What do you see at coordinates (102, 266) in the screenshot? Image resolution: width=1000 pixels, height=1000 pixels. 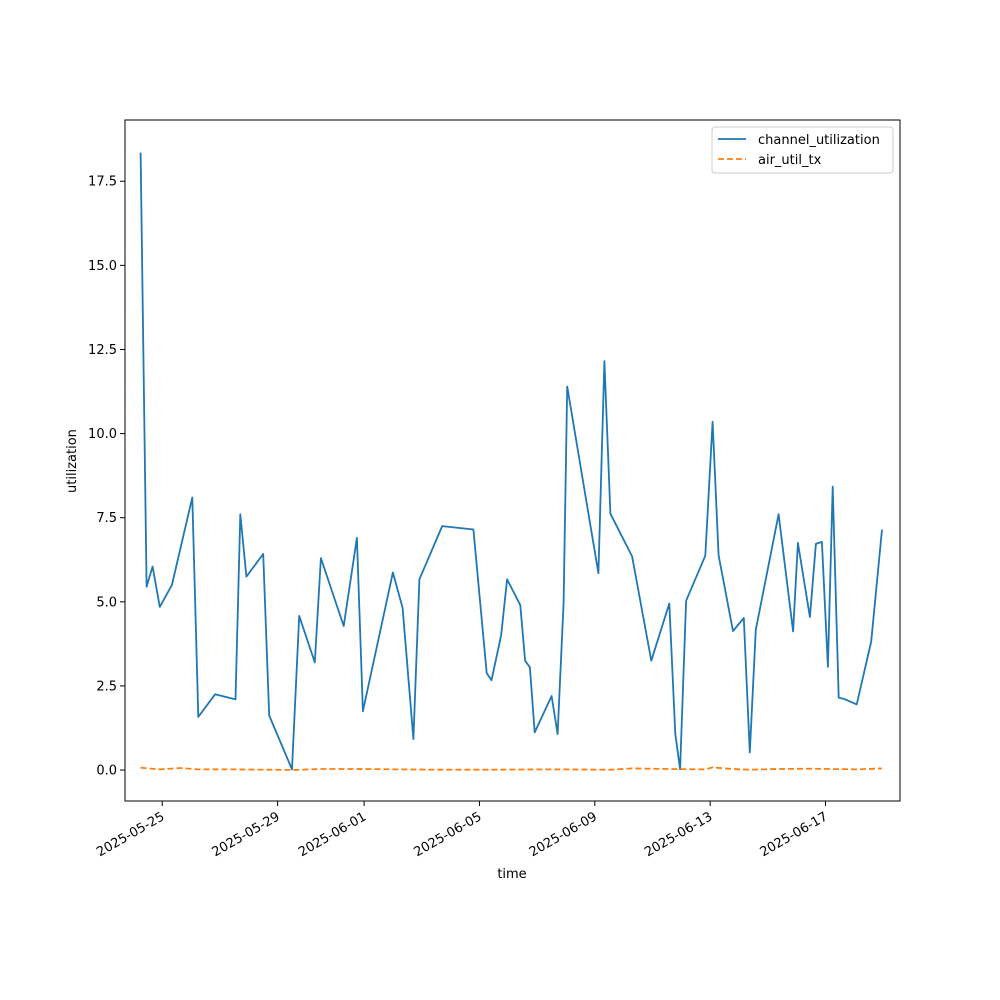 I see `y-tick-label: 15.0` at bounding box center [102, 266].